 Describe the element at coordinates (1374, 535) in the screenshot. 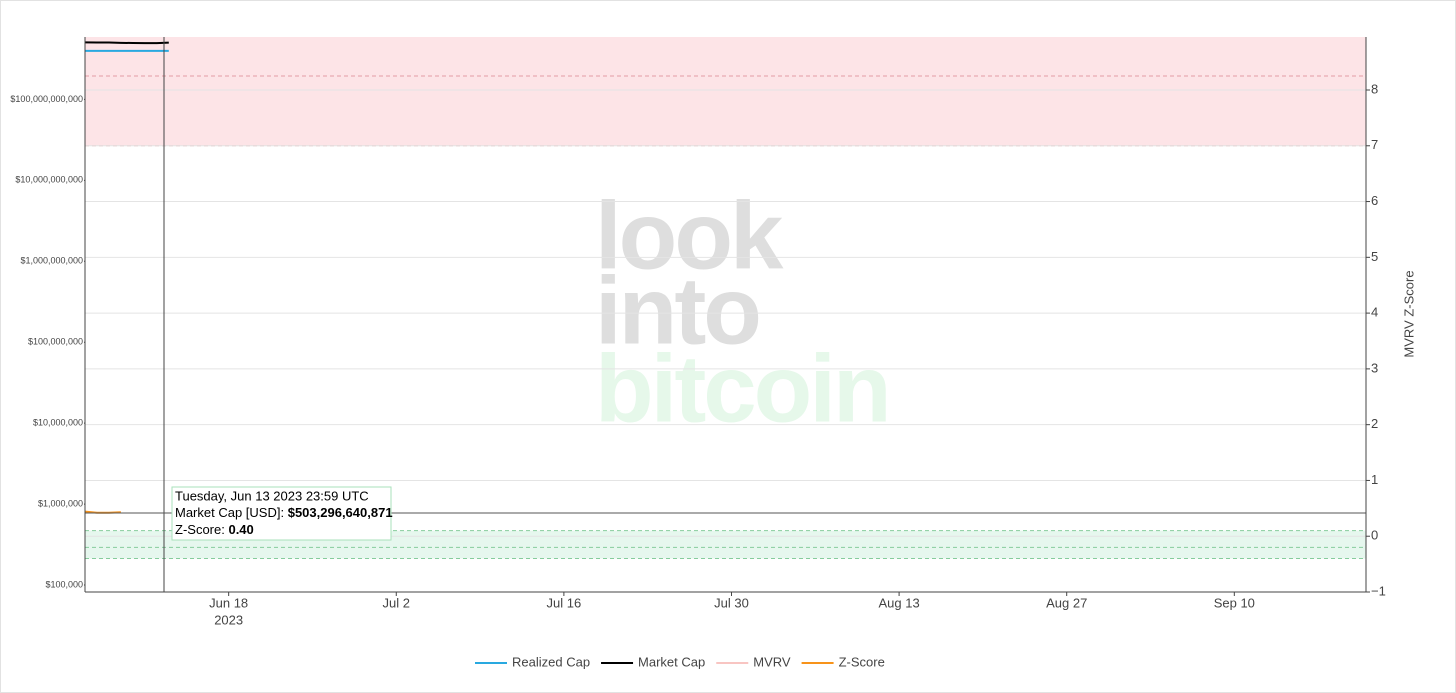

I see `y2-tick-label: 0` at that location.